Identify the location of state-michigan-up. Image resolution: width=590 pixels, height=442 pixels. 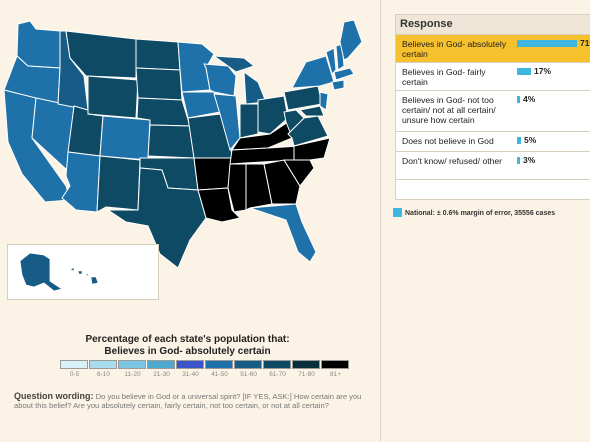
(234, 64).